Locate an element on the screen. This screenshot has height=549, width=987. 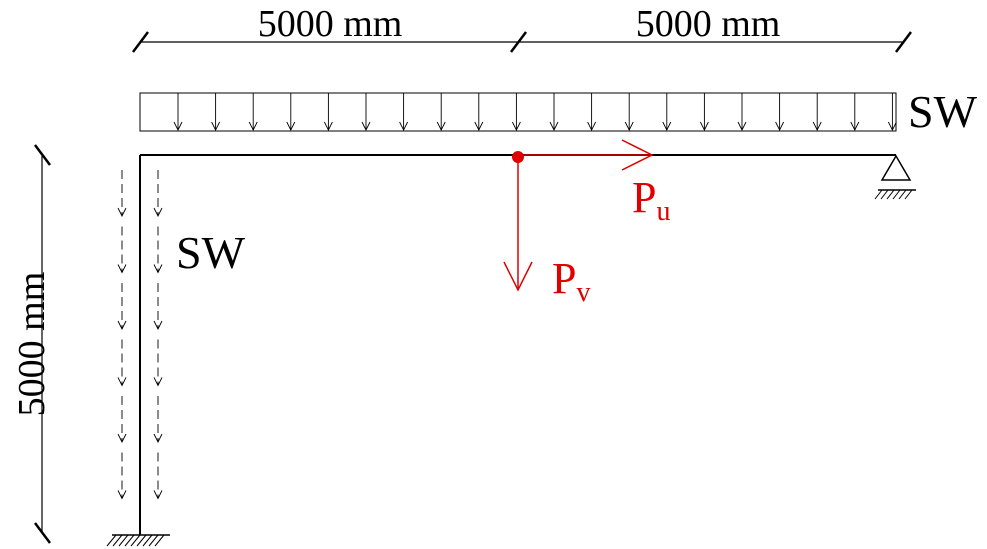
dimension-tick-bottom is located at coordinates (42, 533).